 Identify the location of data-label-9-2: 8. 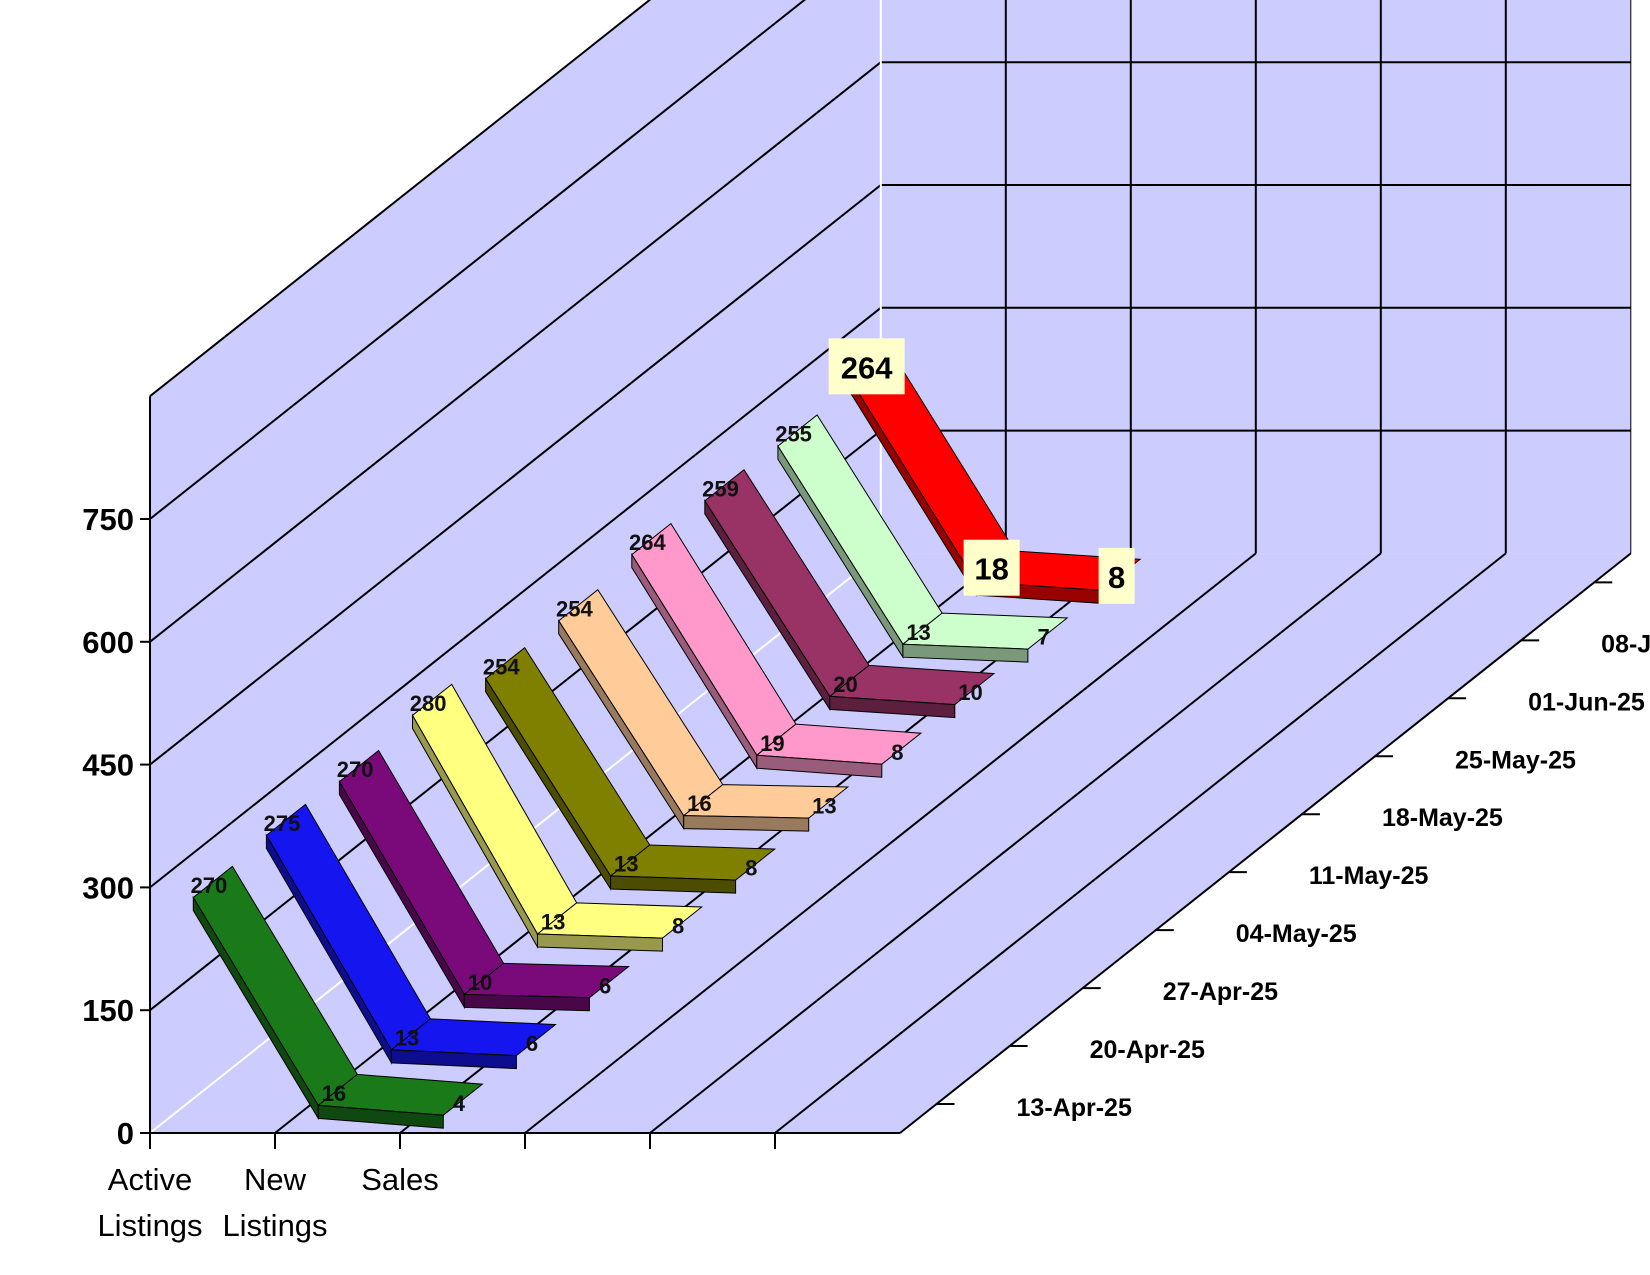
(1116, 577).